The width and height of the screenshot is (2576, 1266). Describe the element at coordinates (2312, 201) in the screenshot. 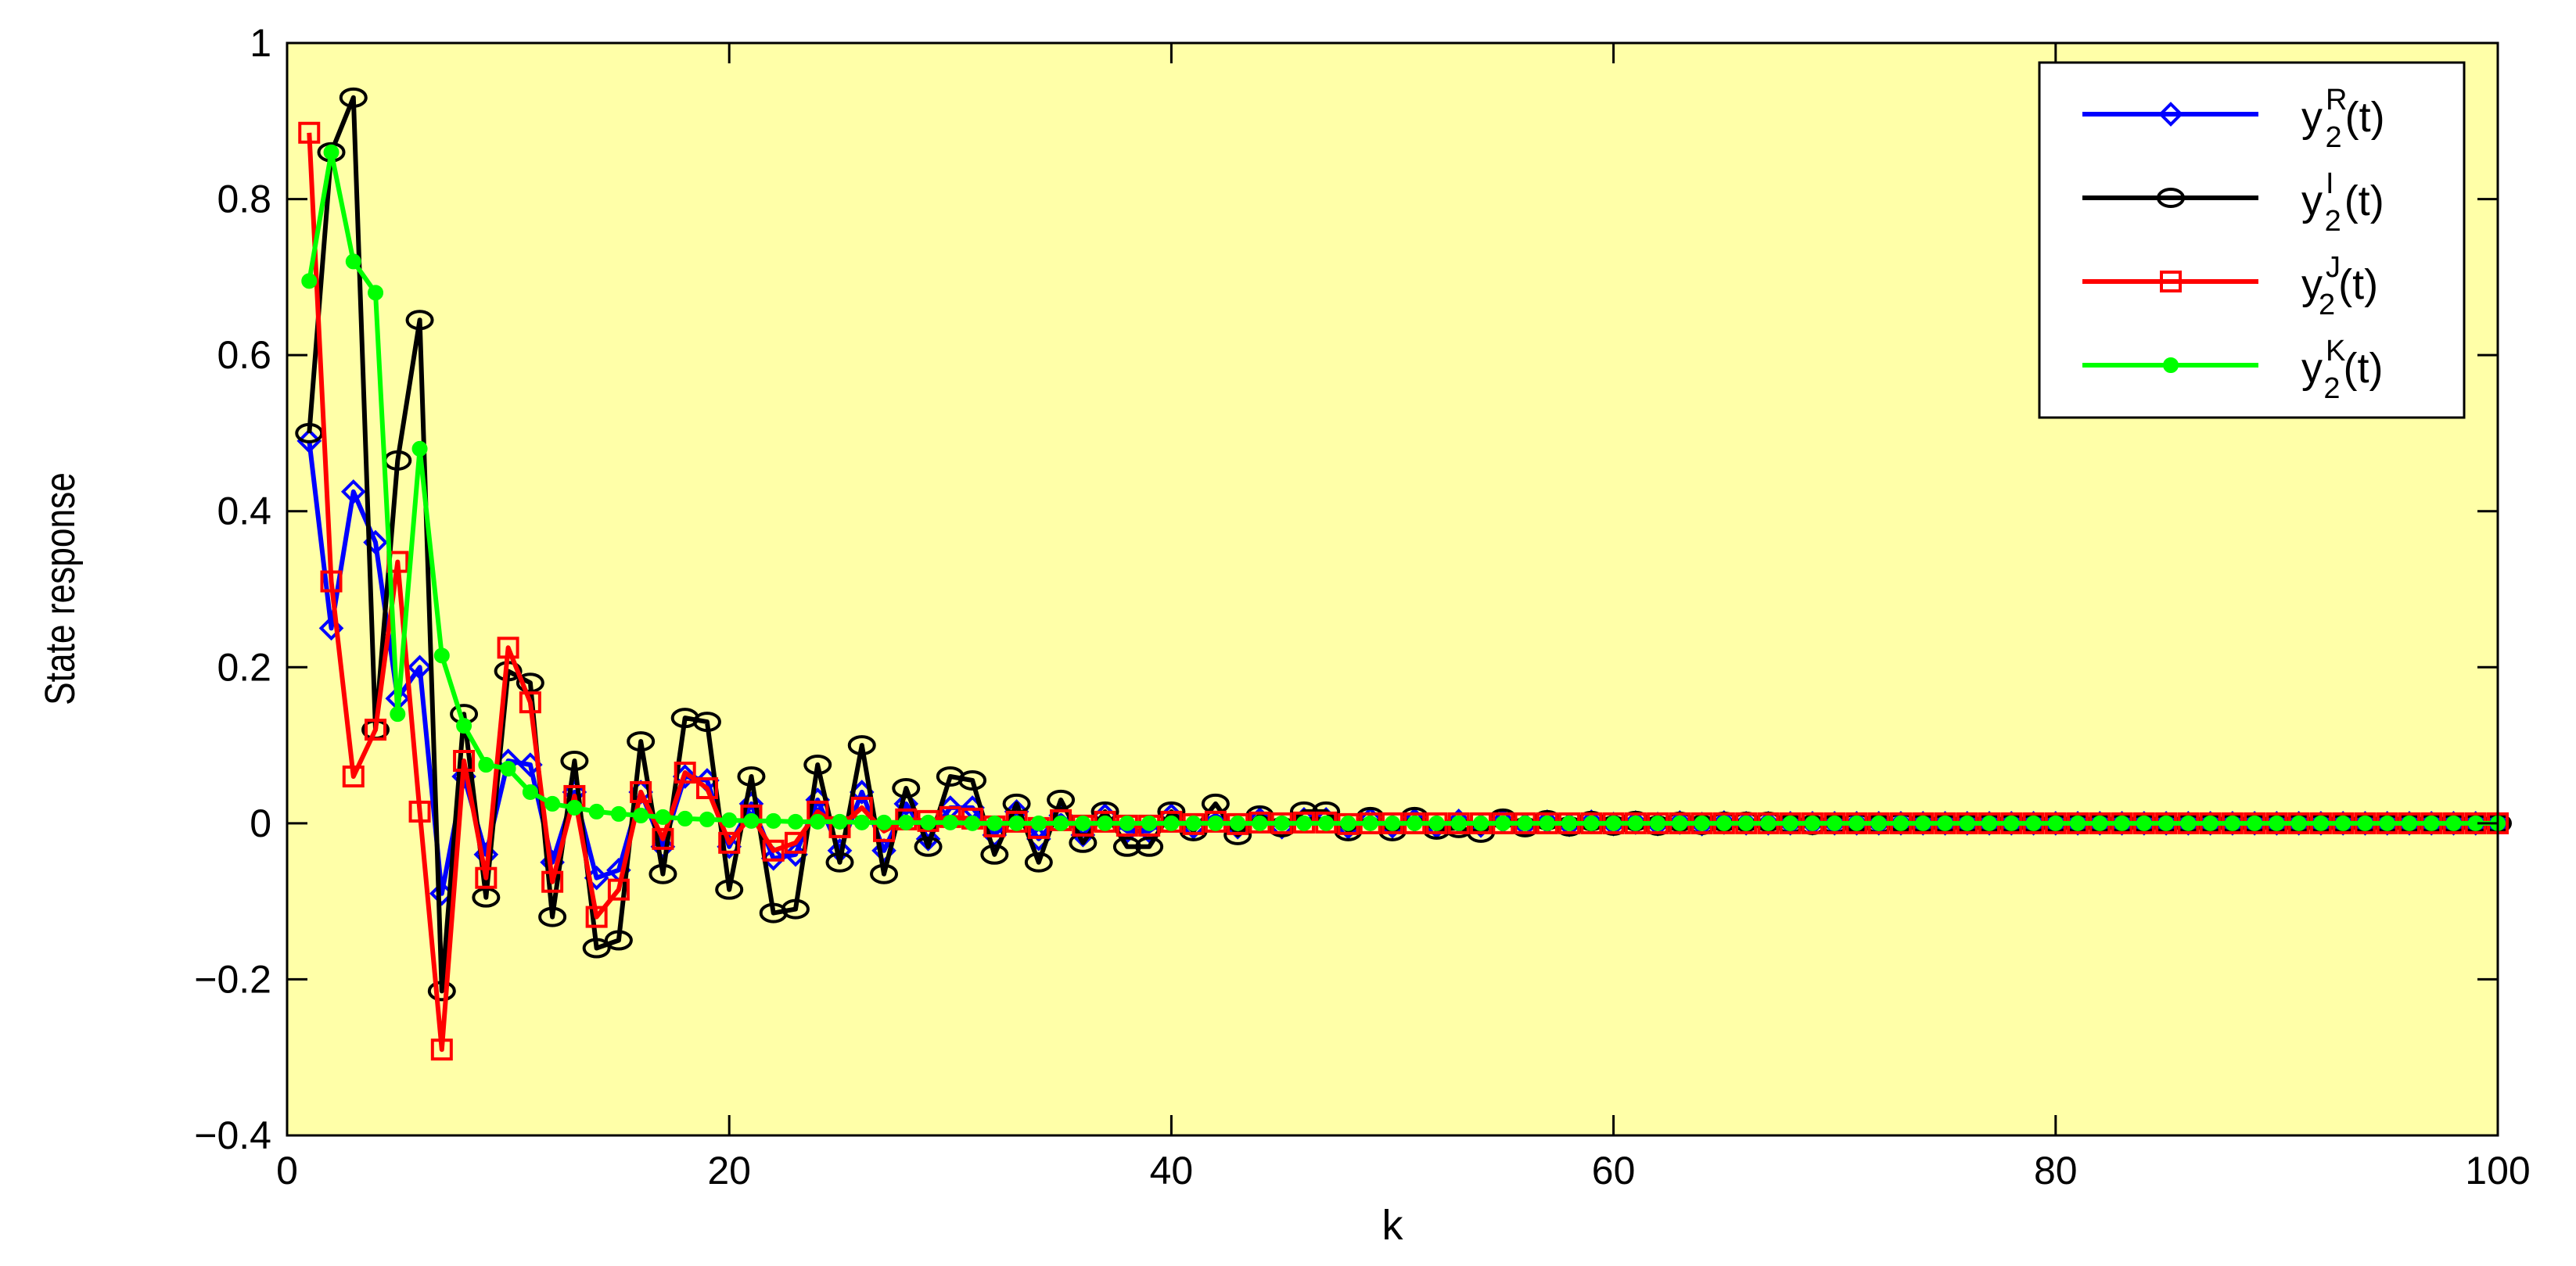

I see `legend-label-base: y` at that location.